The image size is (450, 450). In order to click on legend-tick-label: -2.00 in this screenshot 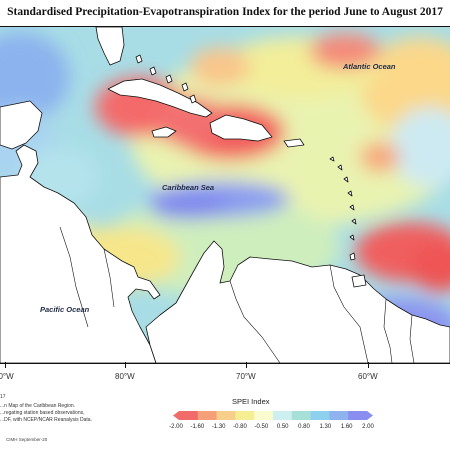, I will do `click(176, 427)`.